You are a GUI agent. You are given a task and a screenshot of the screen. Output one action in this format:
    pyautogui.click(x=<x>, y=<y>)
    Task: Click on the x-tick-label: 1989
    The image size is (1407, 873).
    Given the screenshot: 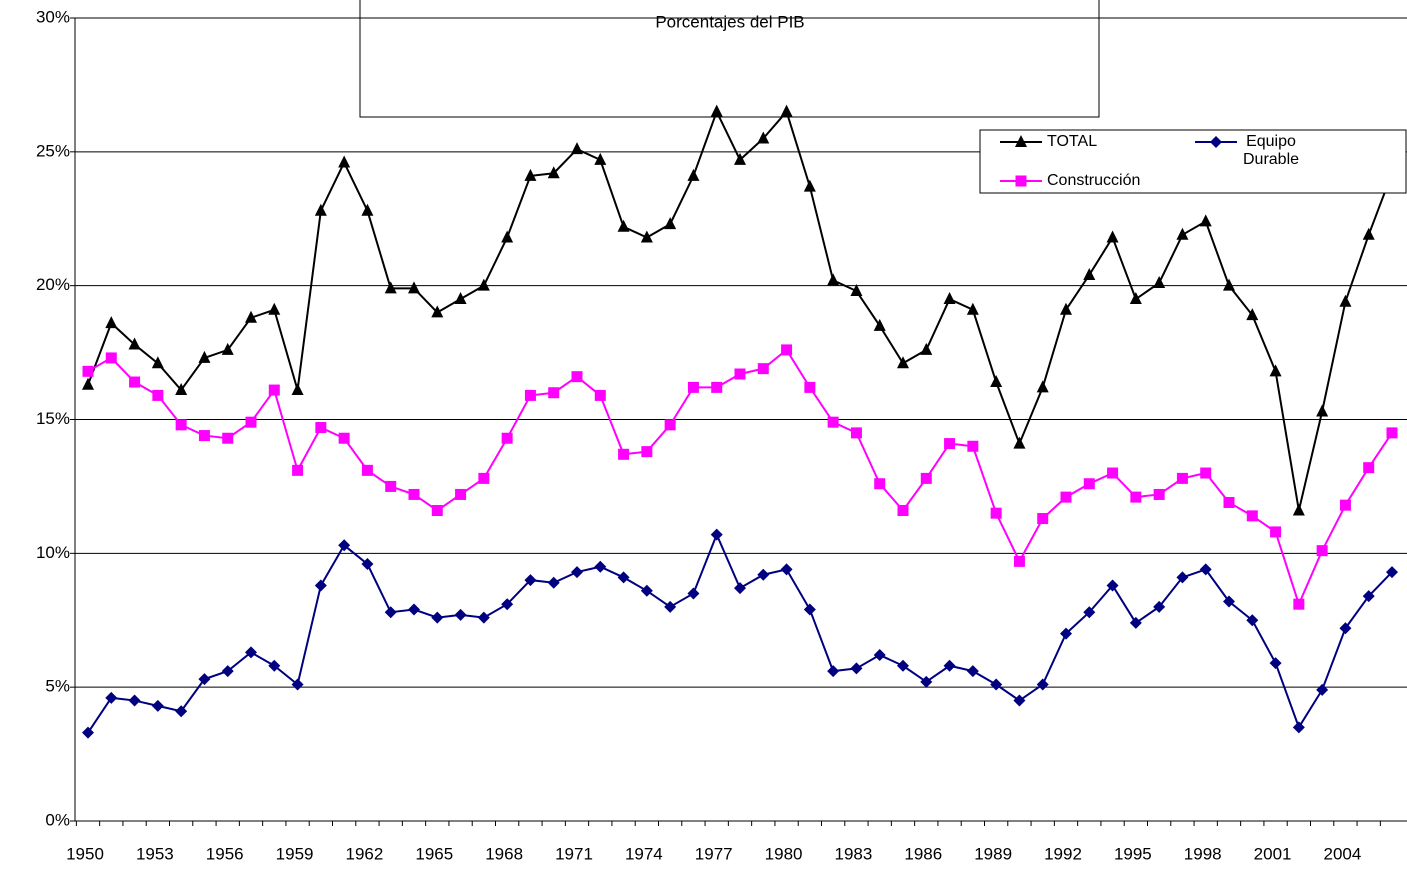 What is the action you would take?
    pyautogui.click(x=993, y=853)
    